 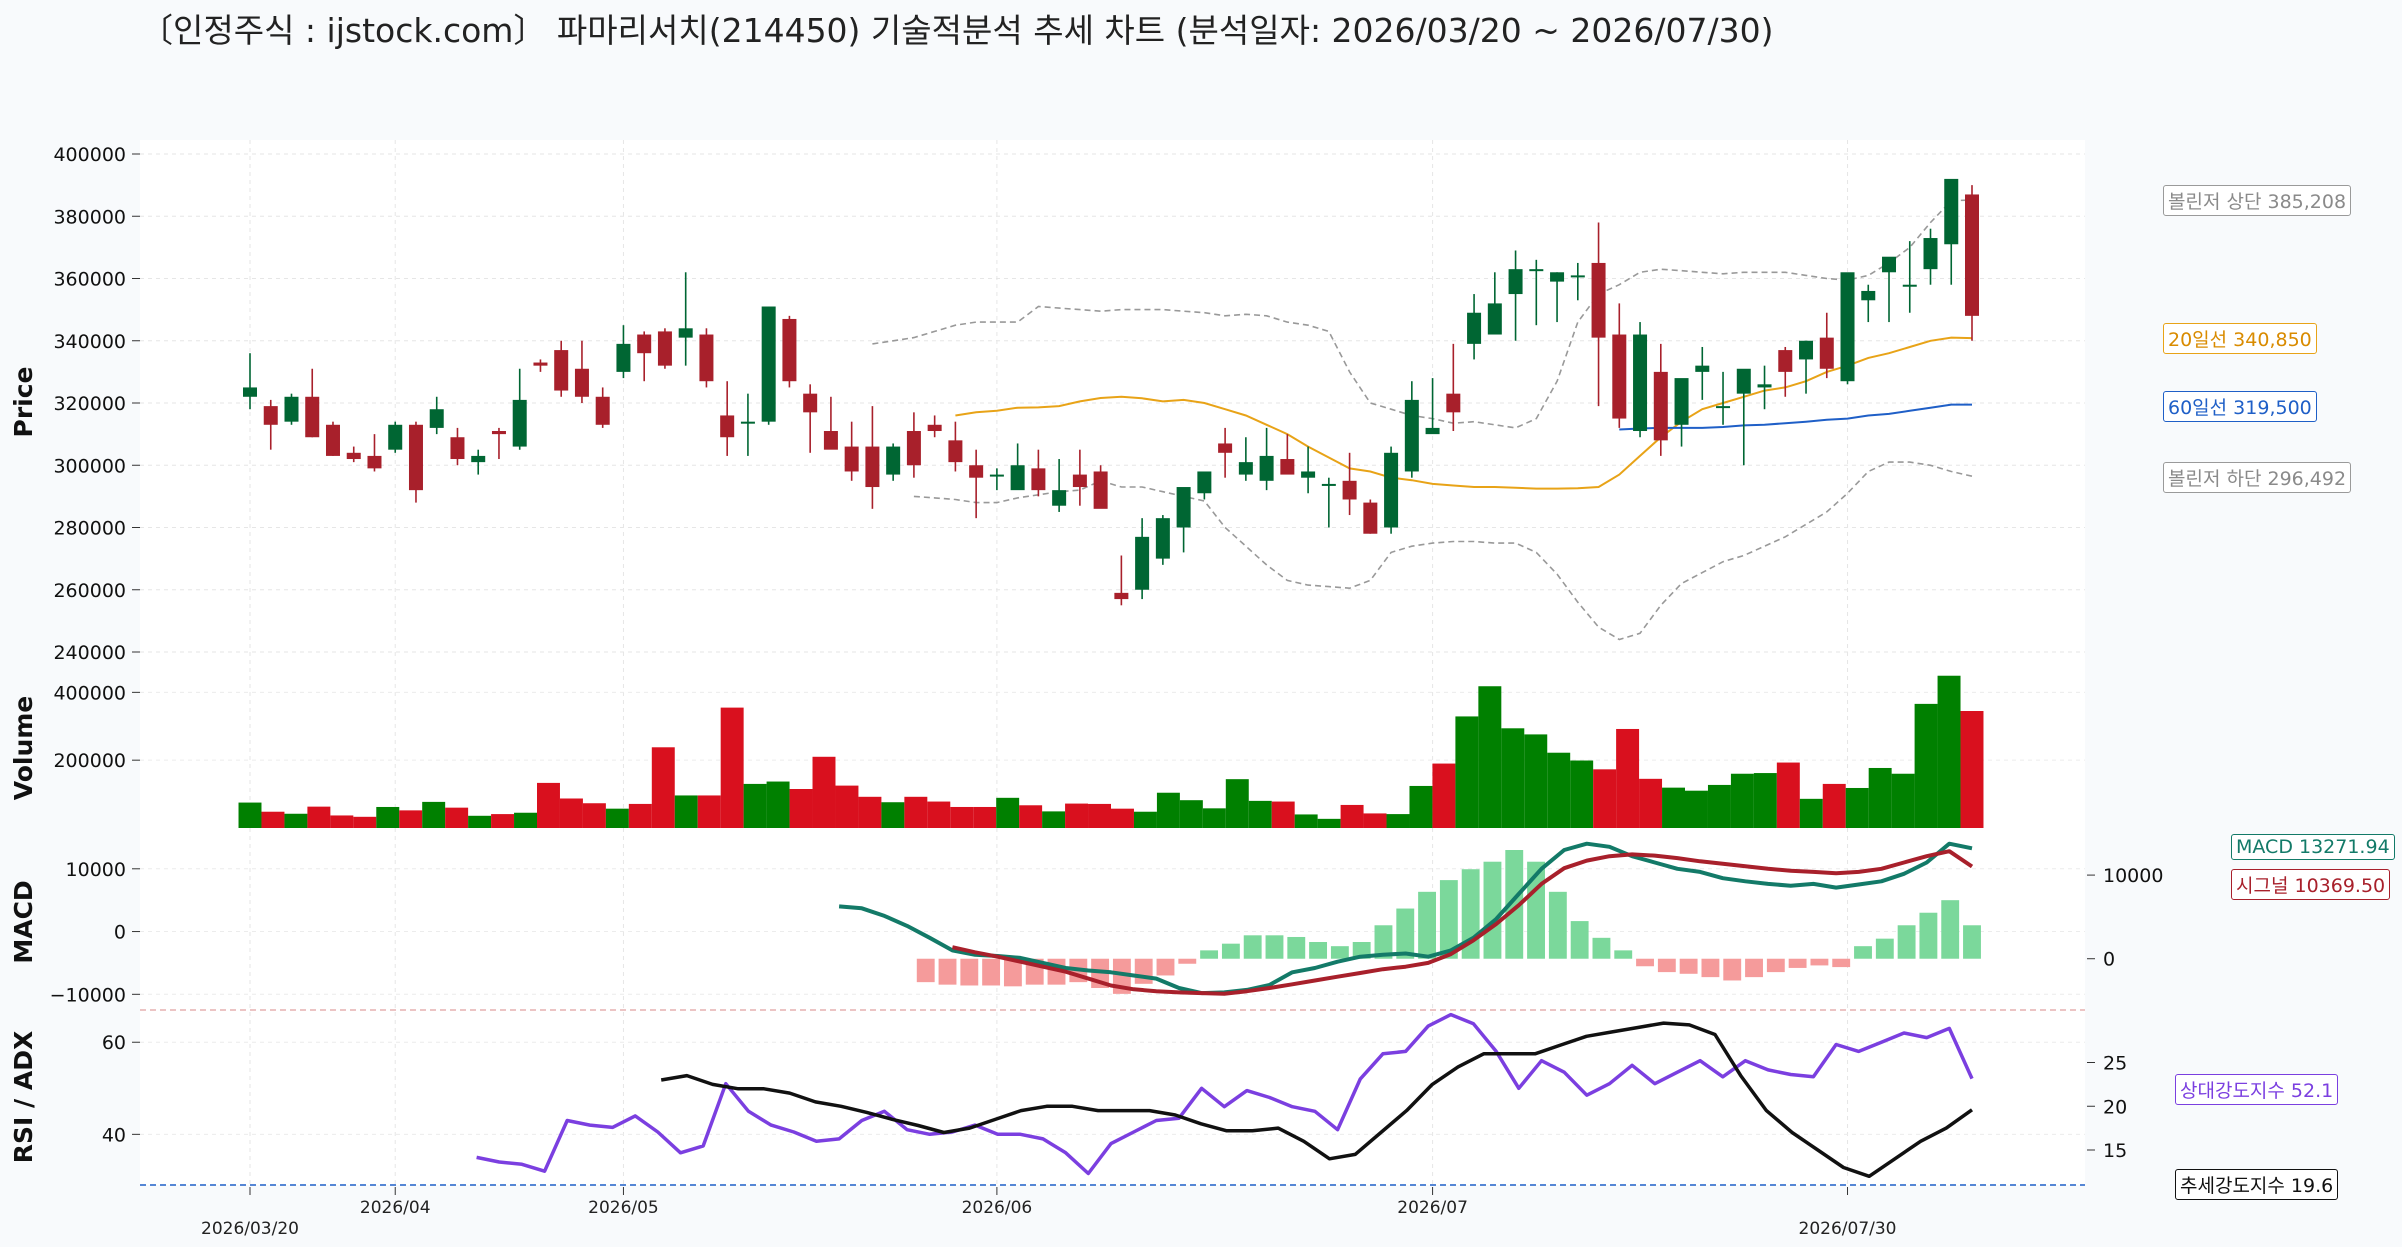 What do you see at coordinates (1225, 1094) in the screenshot?
I see `rsi-line` at bounding box center [1225, 1094].